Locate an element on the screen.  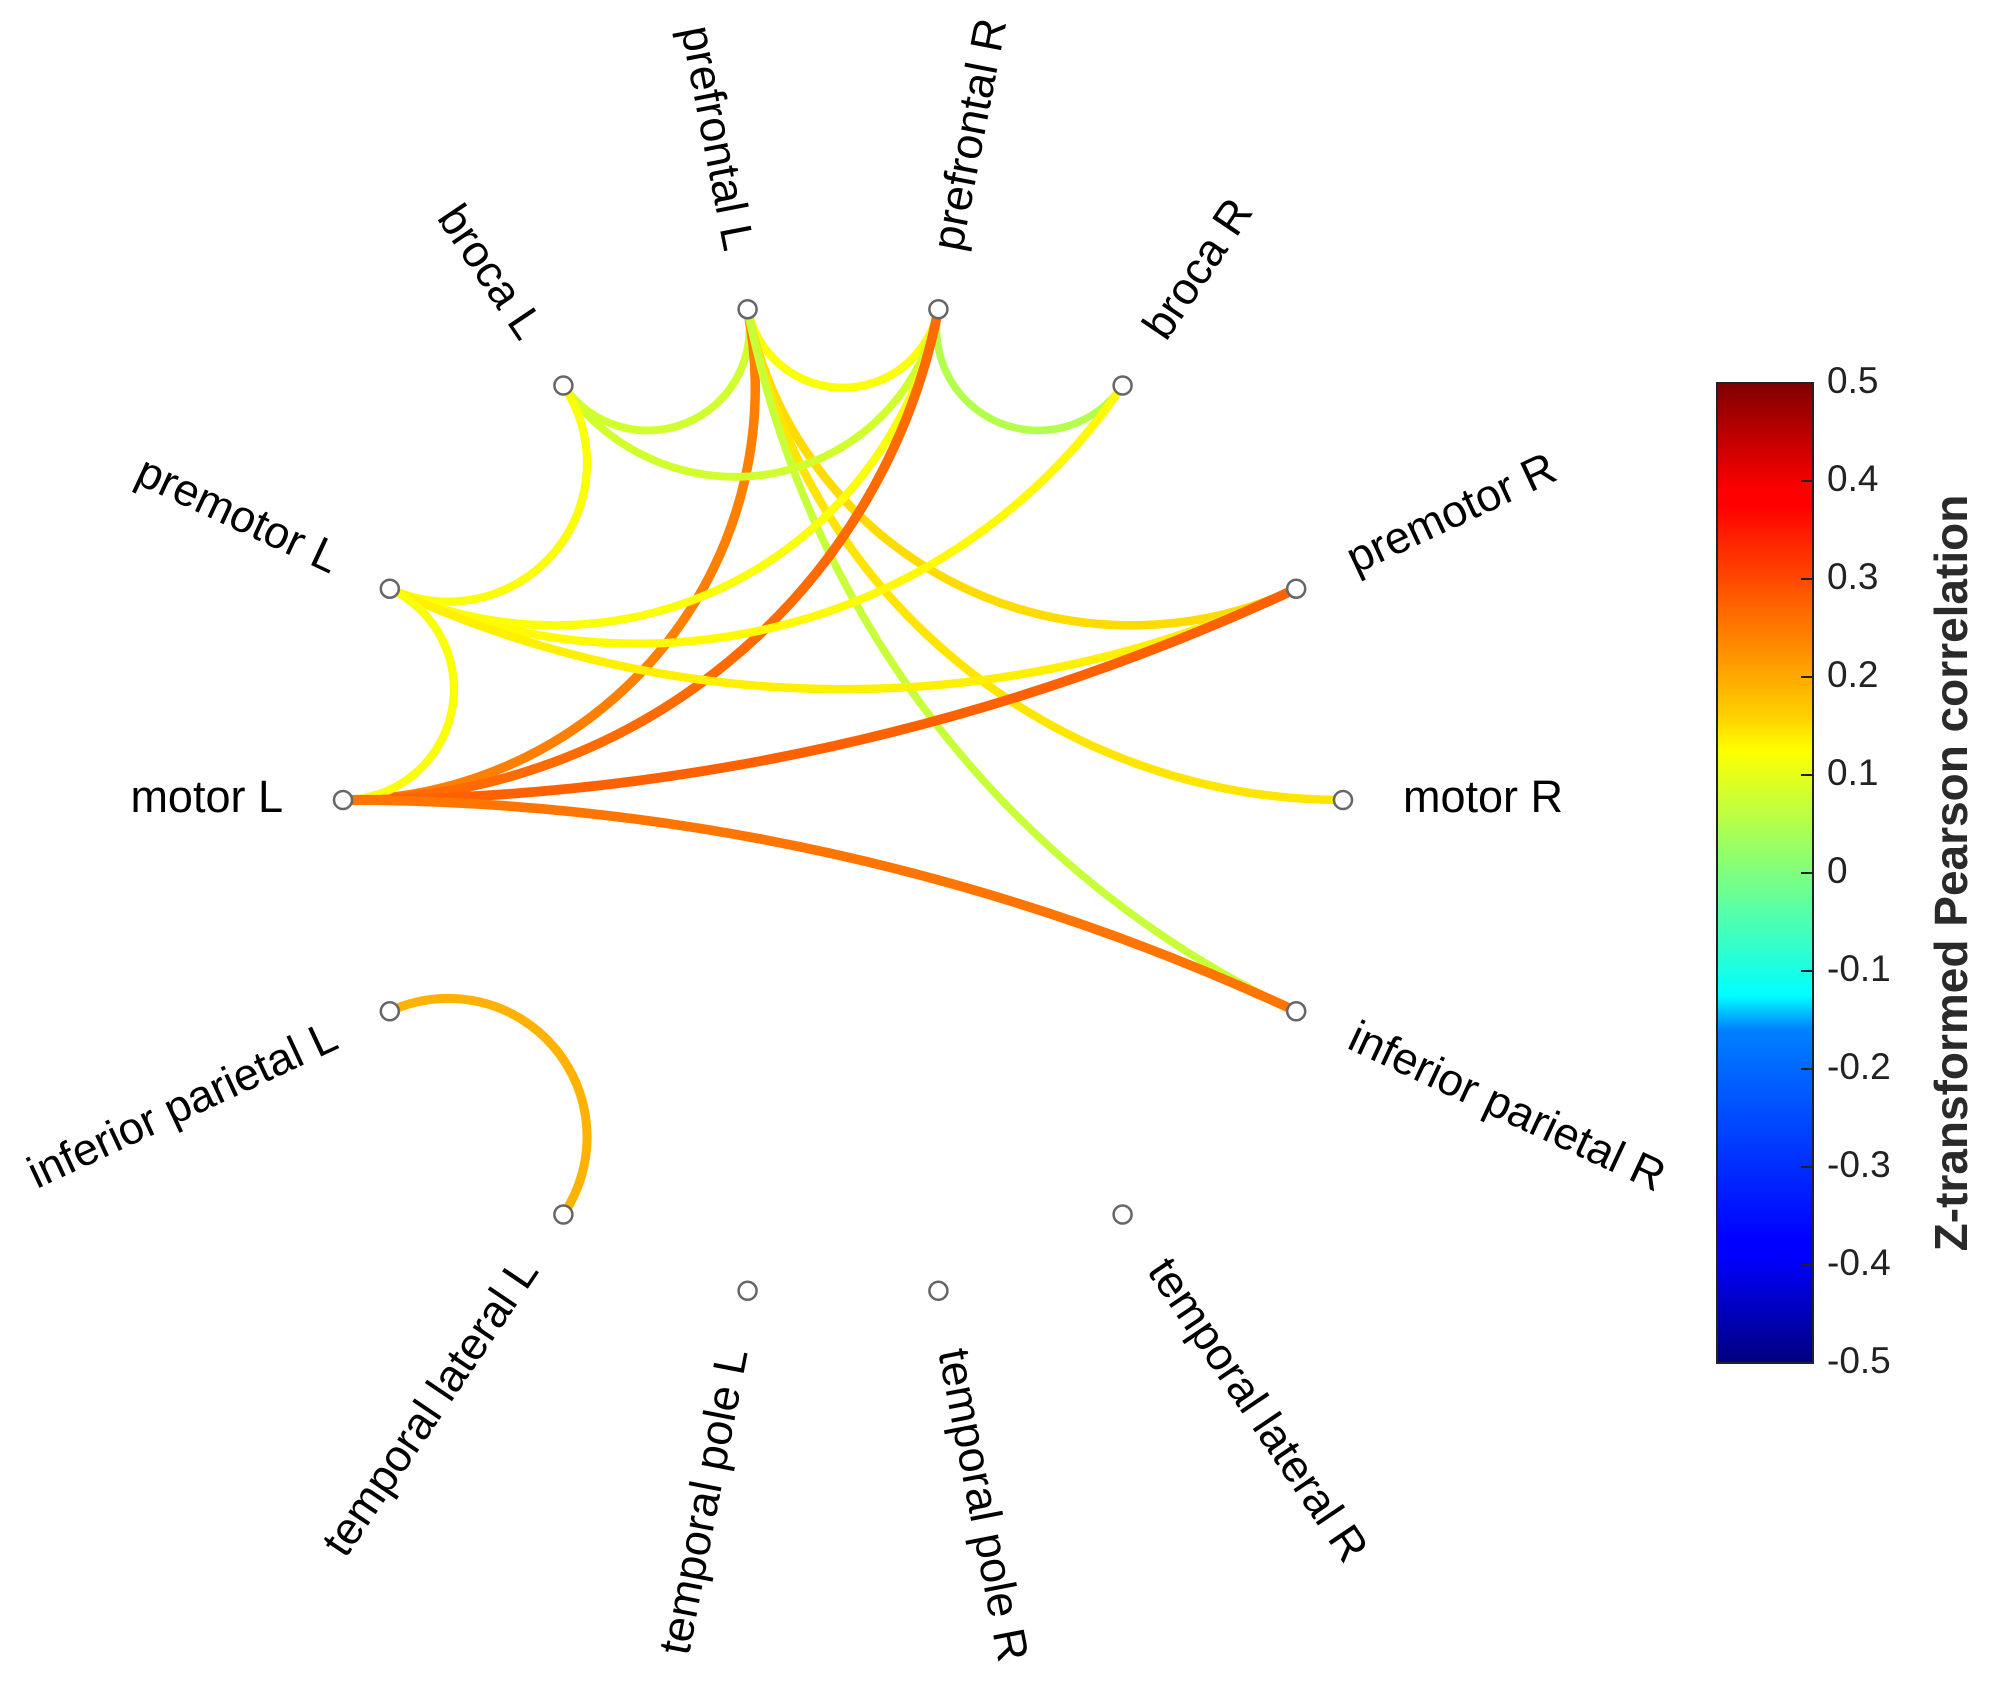
node-label-inferior-parietal-l: inferior parietal L is located at coordinates (181, 1104).